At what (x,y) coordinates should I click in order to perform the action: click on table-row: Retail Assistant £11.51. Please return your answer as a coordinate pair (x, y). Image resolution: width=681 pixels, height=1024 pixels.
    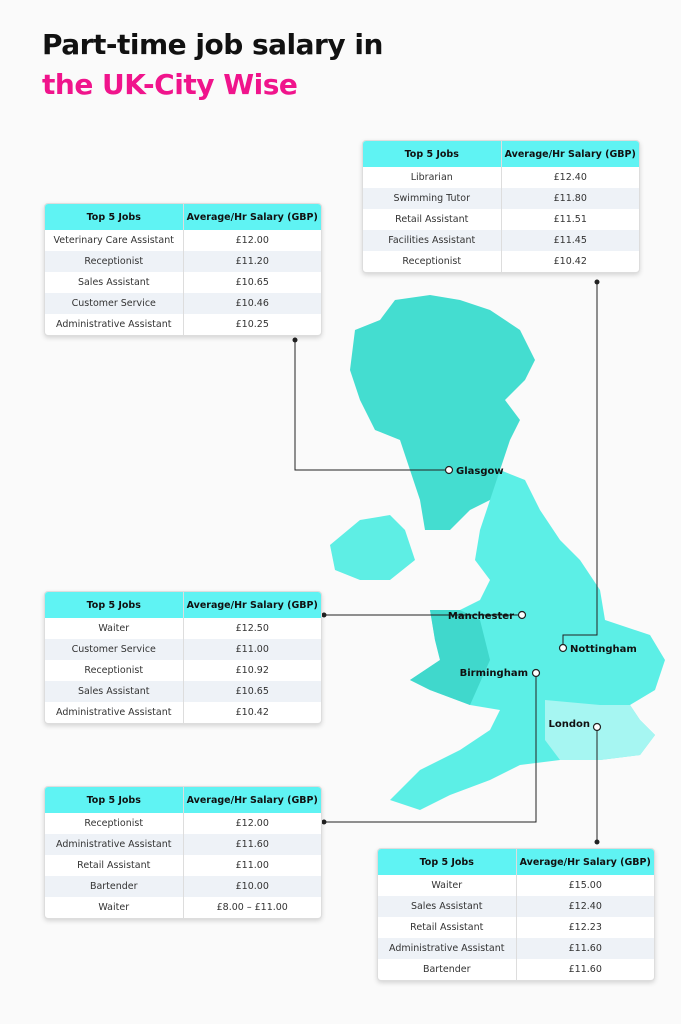
    Looking at the image, I should click on (501, 219).